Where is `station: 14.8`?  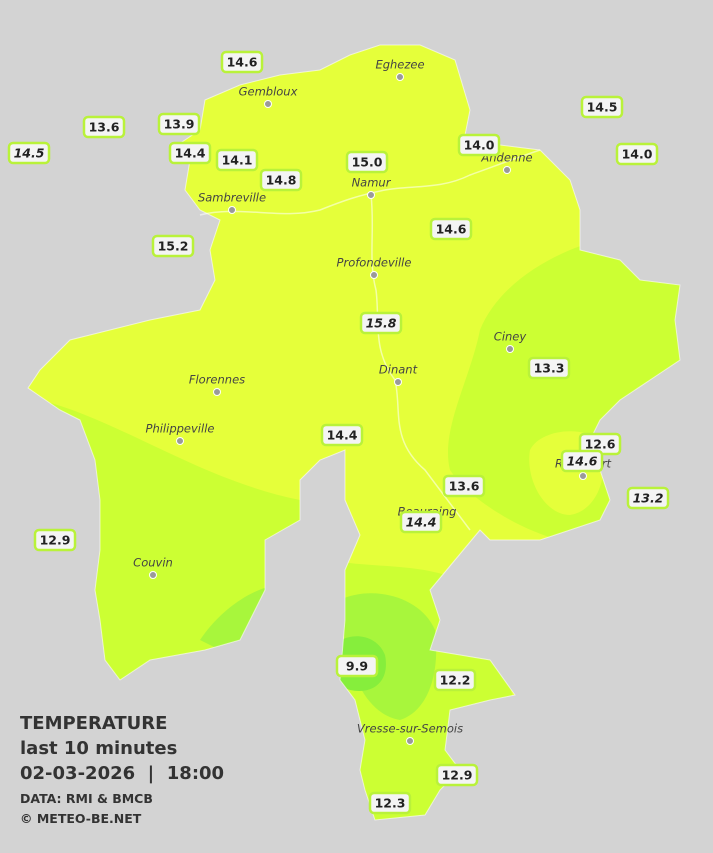 station: 14.8 is located at coordinates (281, 180).